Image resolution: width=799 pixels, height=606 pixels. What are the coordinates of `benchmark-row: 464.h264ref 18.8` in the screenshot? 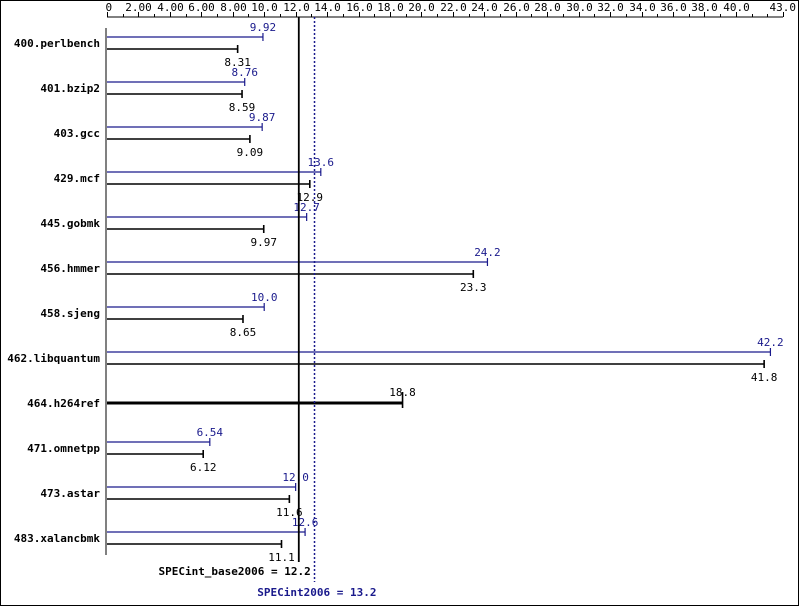 It's located at (221, 398).